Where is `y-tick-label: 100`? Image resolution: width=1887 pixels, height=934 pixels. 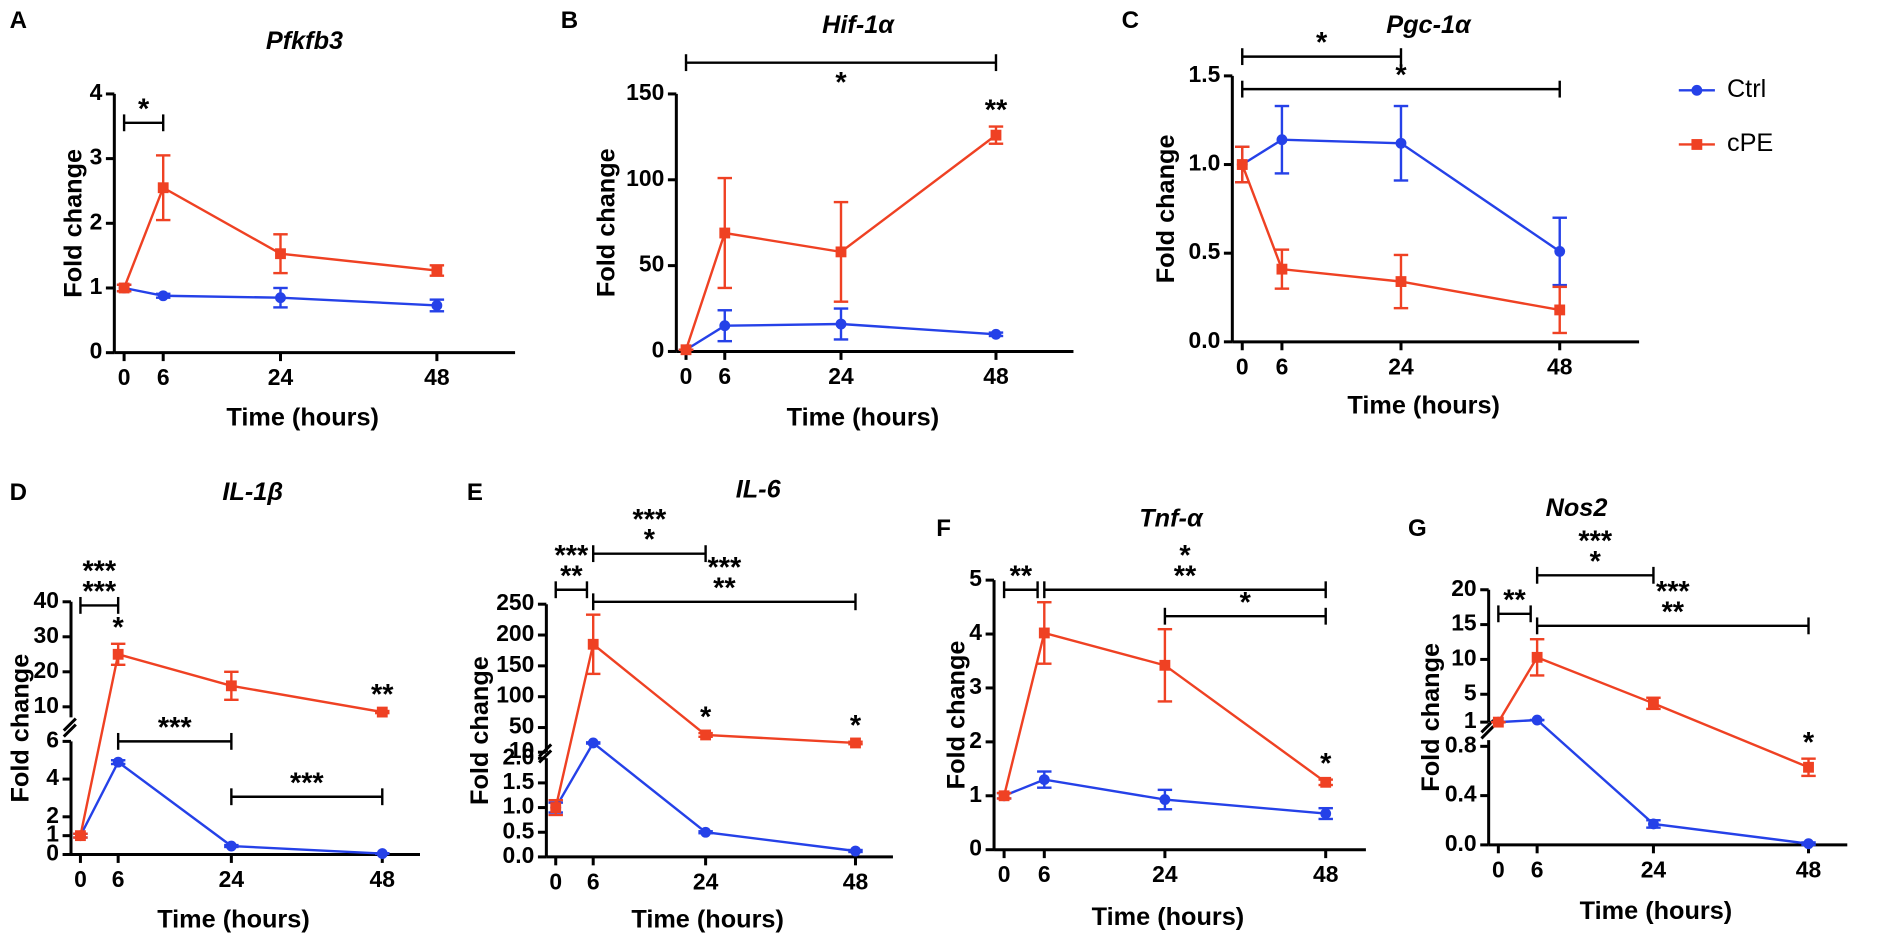 y-tick-label: 100 is located at coordinates (645, 178).